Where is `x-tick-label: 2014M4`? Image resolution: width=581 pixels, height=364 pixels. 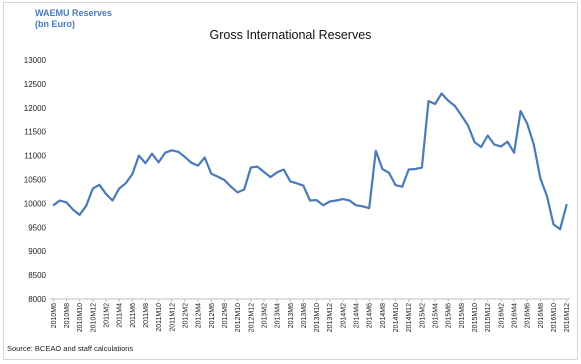 x-tick-label: 2014M4 is located at coordinates (357, 315).